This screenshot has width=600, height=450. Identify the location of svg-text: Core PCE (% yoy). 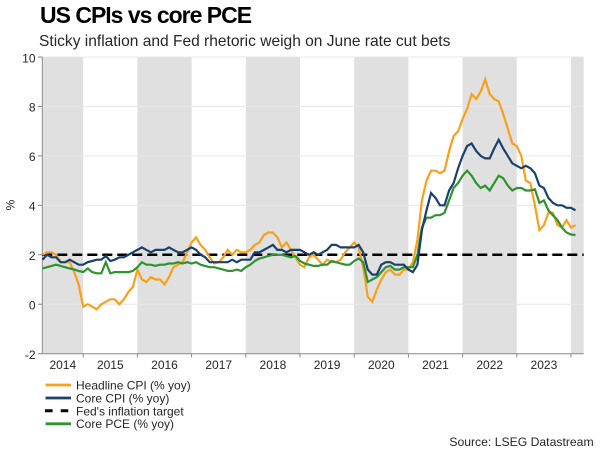
(125, 424).